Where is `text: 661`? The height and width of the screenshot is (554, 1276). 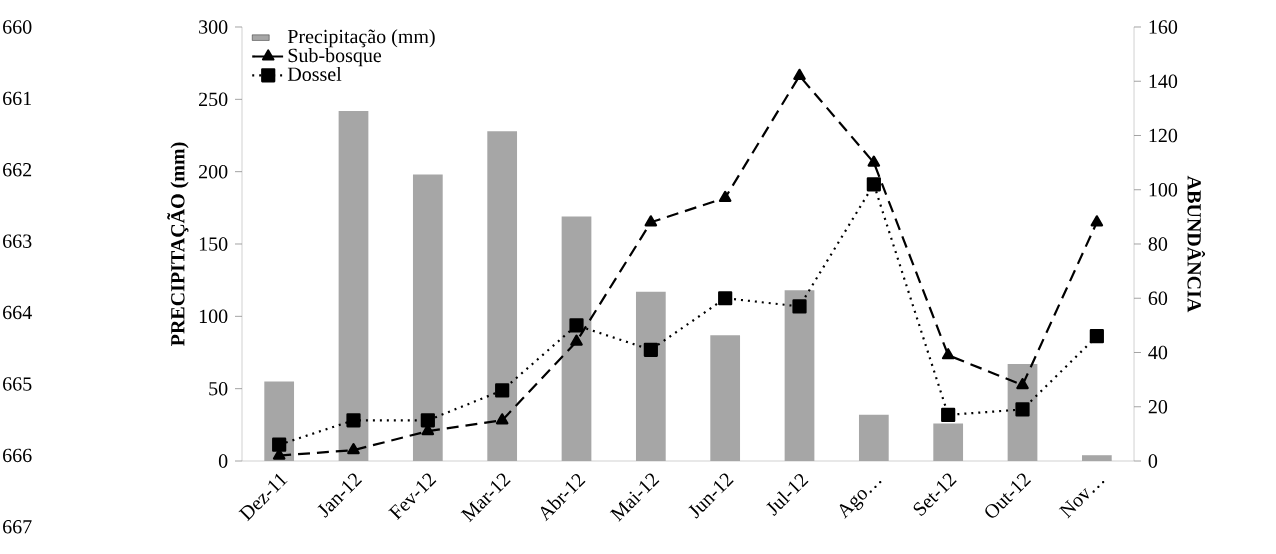
text: 661 is located at coordinates (17, 98).